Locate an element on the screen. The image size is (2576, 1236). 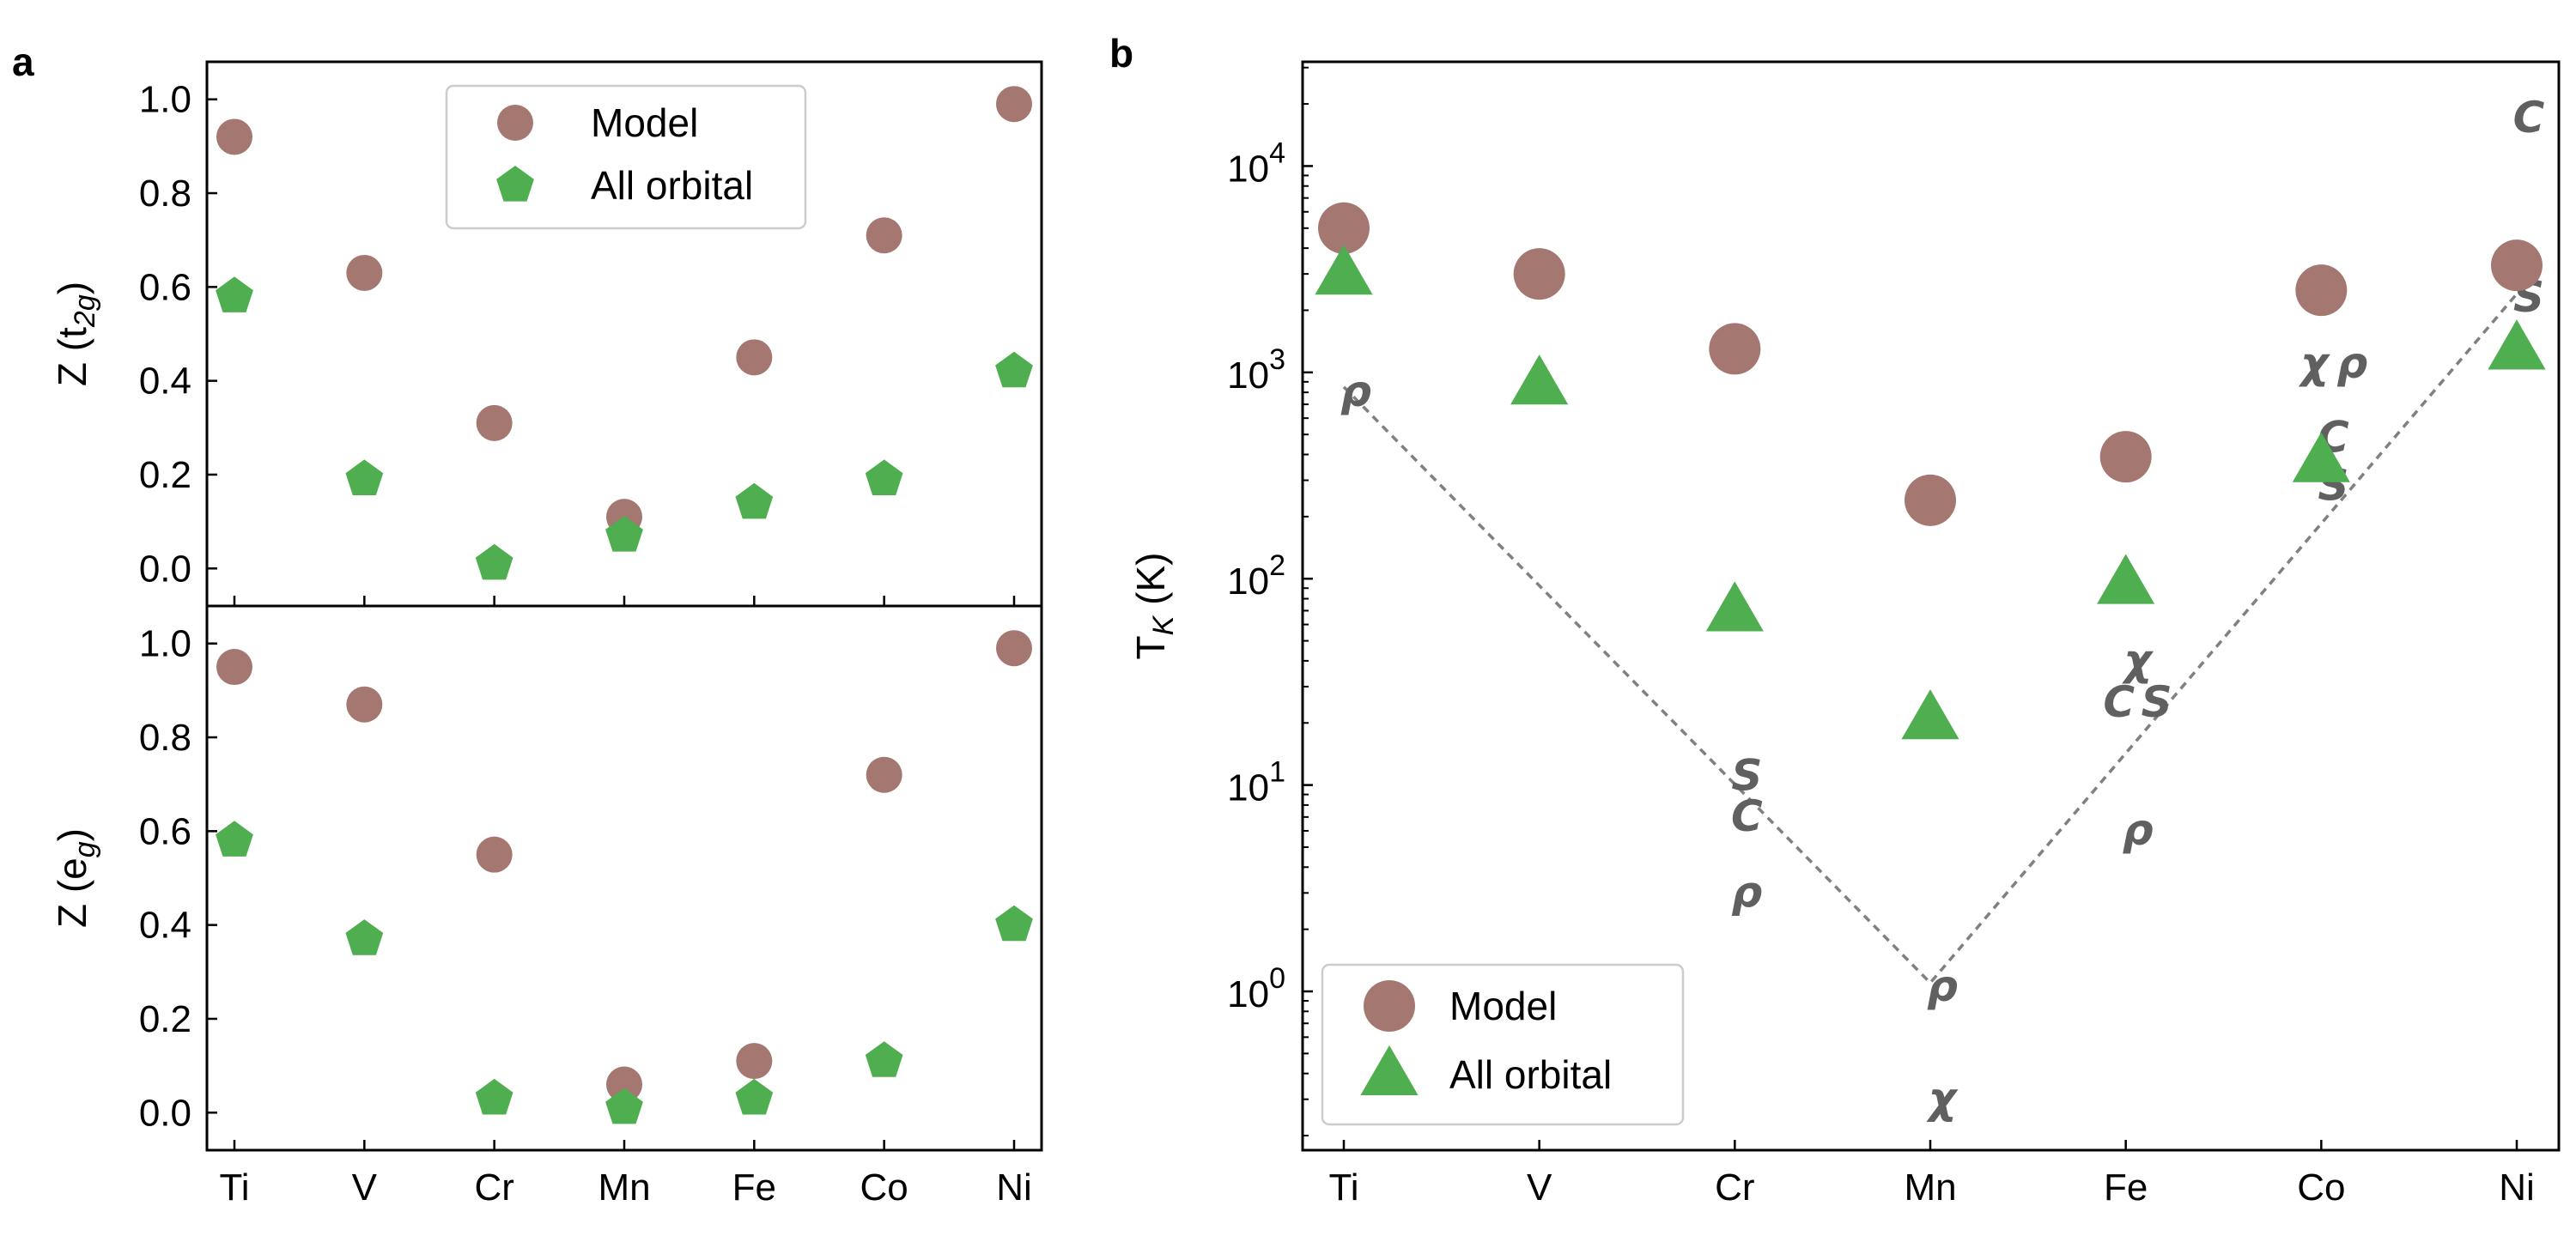
legend-frame is located at coordinates (626, 157).